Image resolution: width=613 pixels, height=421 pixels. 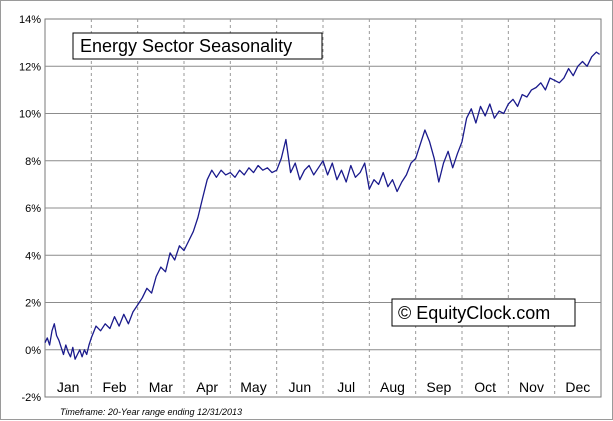 I want to click on chart-title-frame, so click(x=197, y=46).